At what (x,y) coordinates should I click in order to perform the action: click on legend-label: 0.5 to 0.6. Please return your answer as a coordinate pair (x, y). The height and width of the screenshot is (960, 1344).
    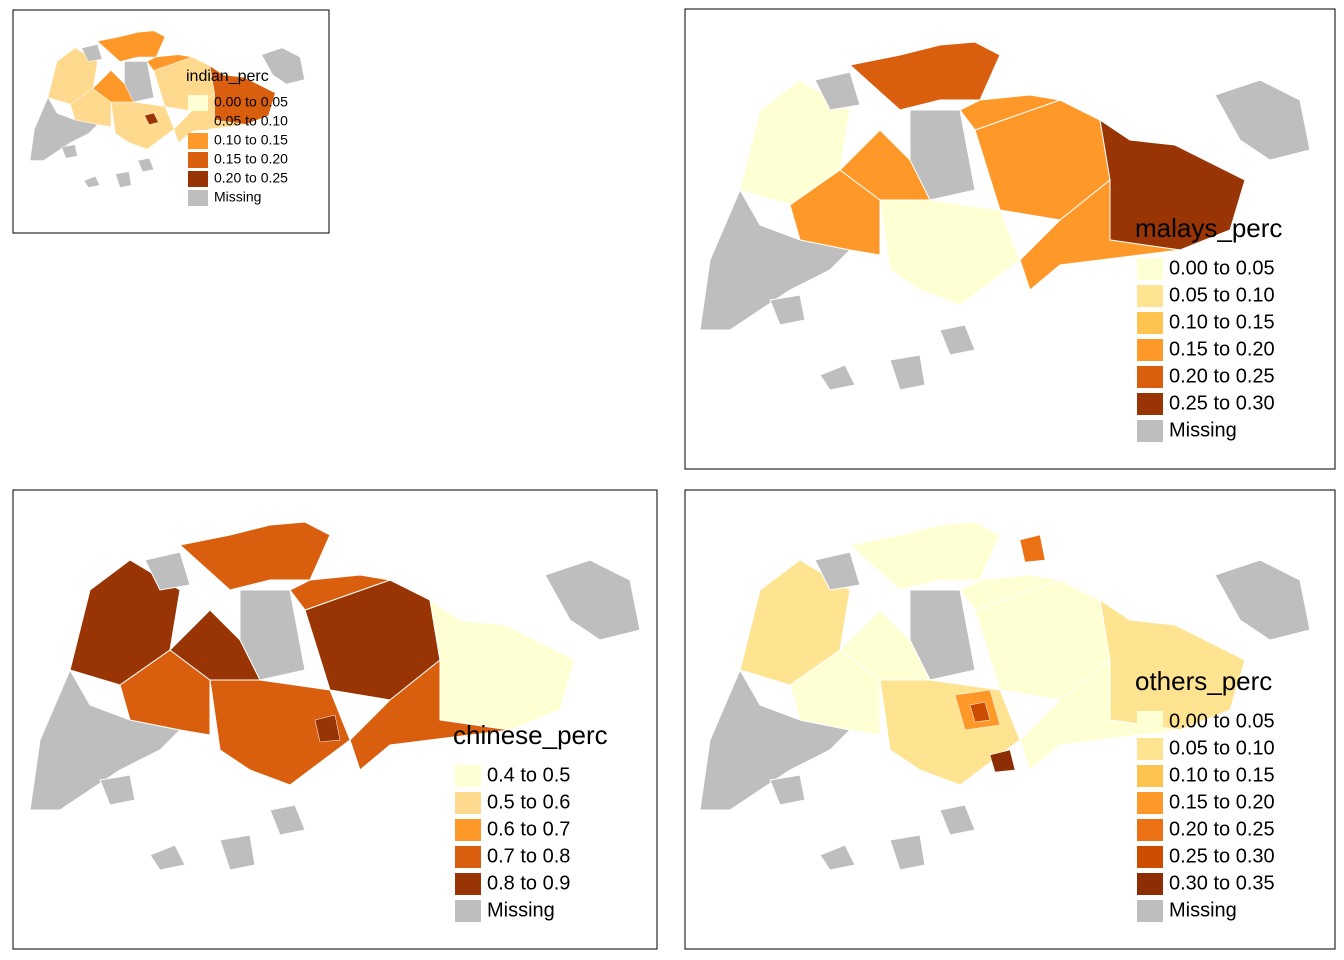
    Looking at the image, I should click on (528, 802).